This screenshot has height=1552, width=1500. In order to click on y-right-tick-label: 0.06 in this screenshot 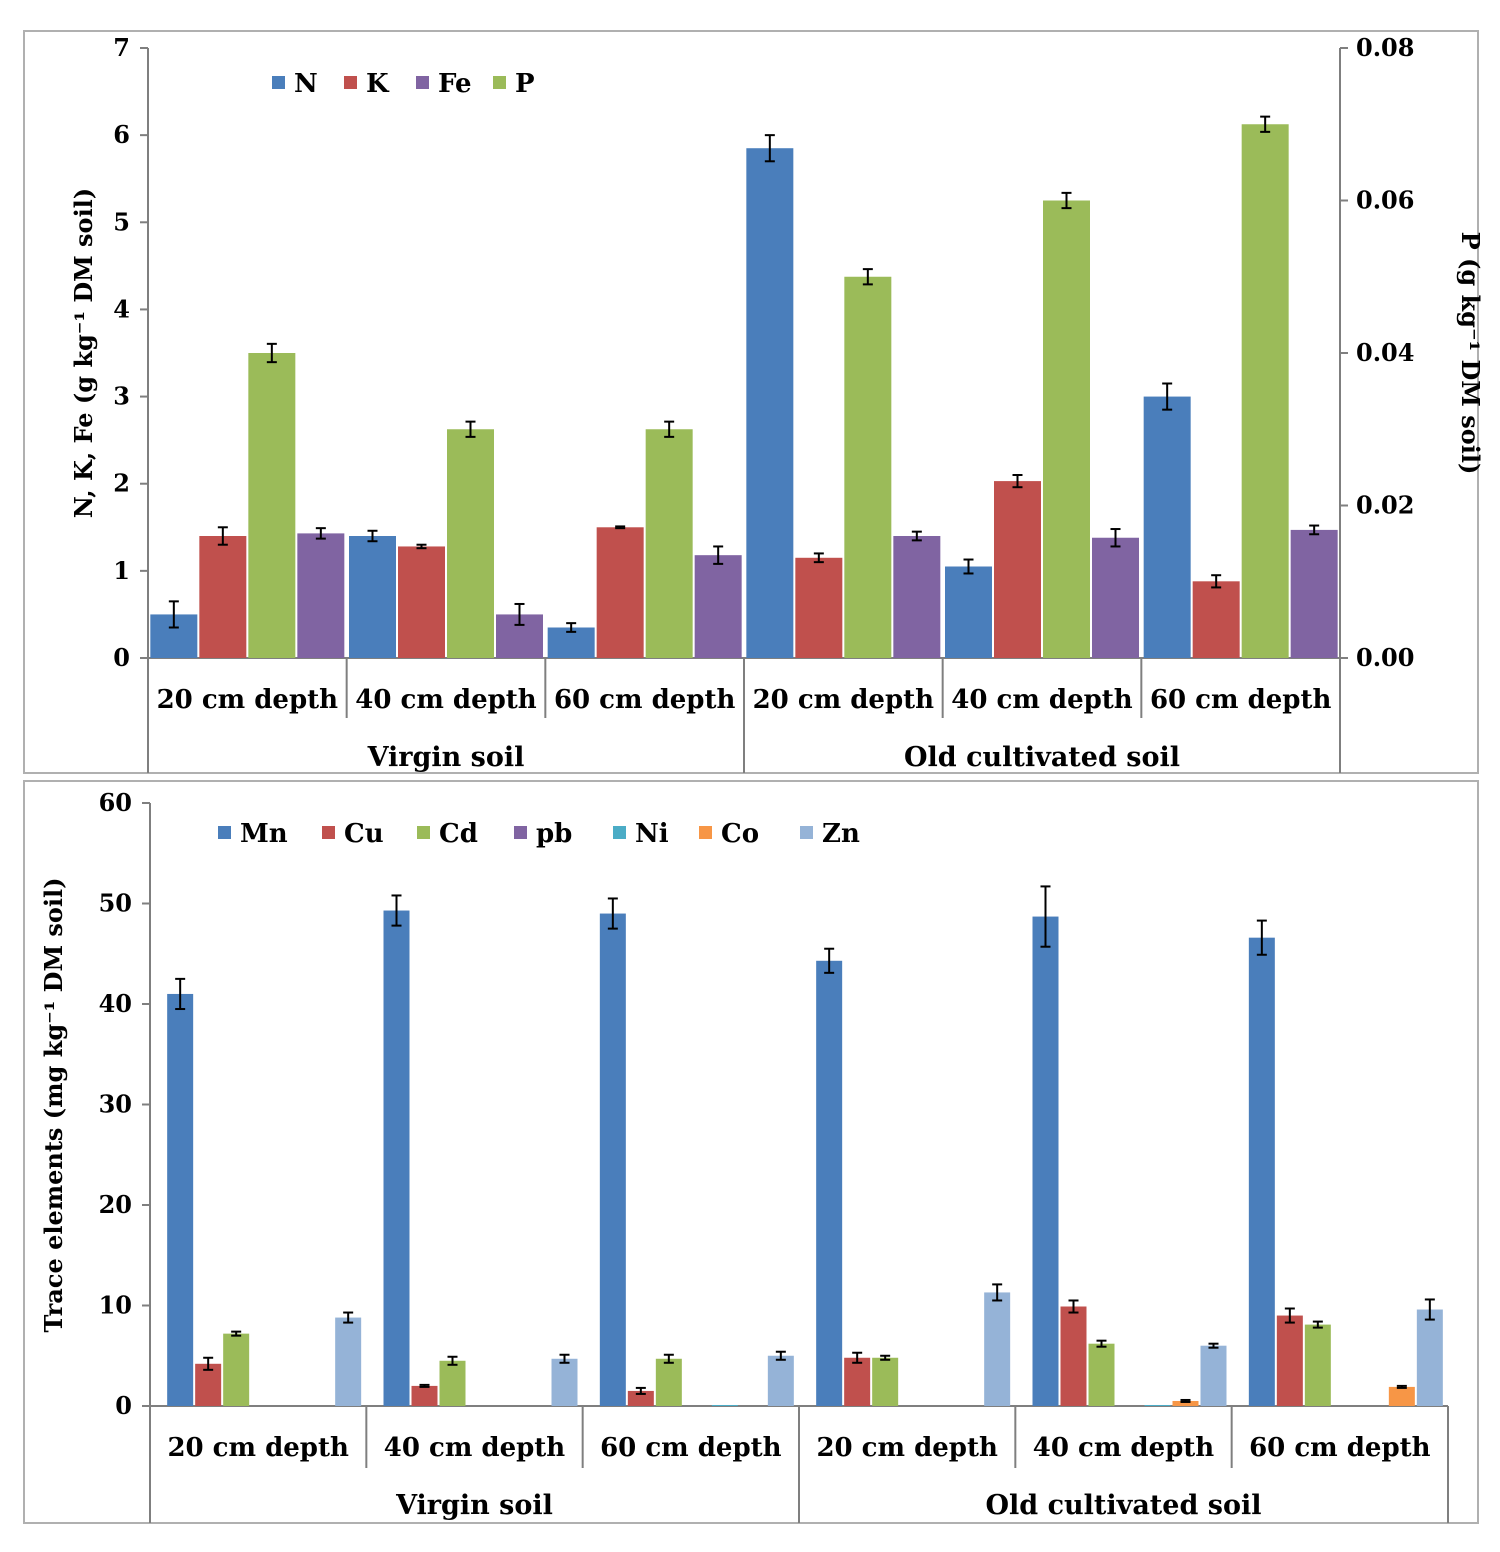, I will do `click(1385, 200)`.